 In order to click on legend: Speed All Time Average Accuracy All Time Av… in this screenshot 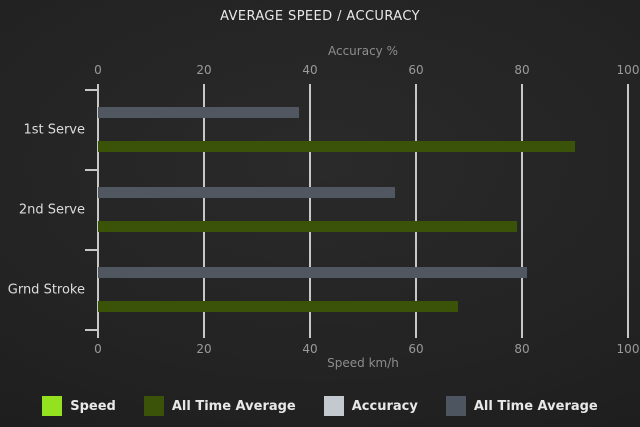, I will do `click(320, 406)`.